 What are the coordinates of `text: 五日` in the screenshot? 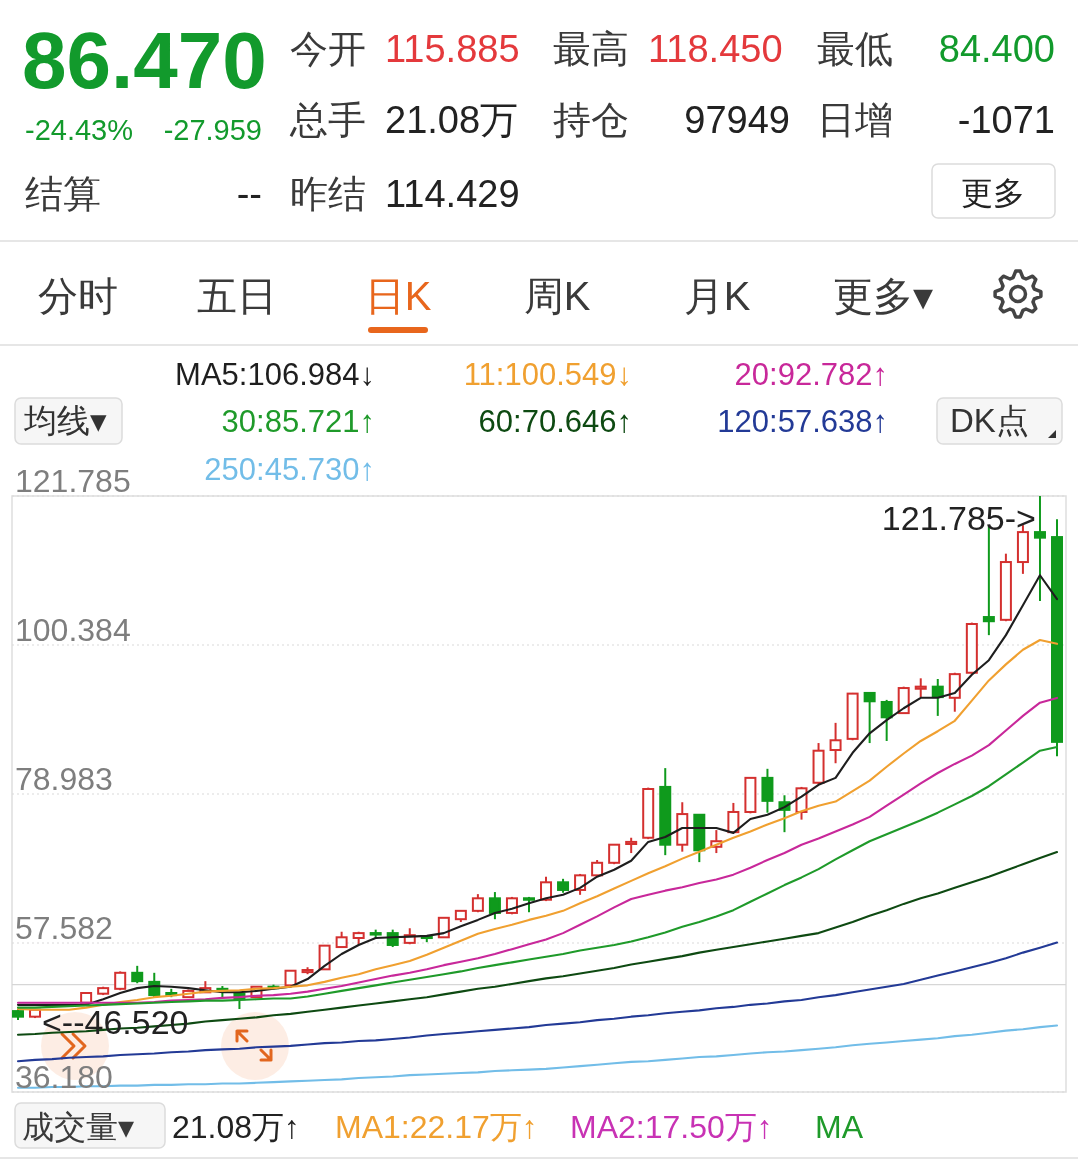 It's located at (237, 296).